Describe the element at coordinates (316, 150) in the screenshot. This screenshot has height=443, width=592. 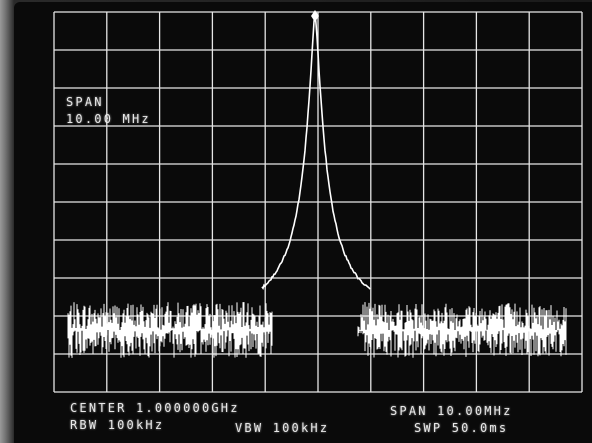
I see `signal-peak-trace` at that location.